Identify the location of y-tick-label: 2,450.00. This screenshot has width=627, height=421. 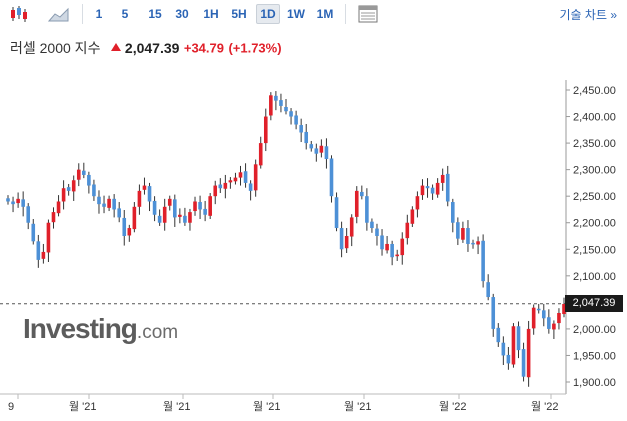
(594, 91).